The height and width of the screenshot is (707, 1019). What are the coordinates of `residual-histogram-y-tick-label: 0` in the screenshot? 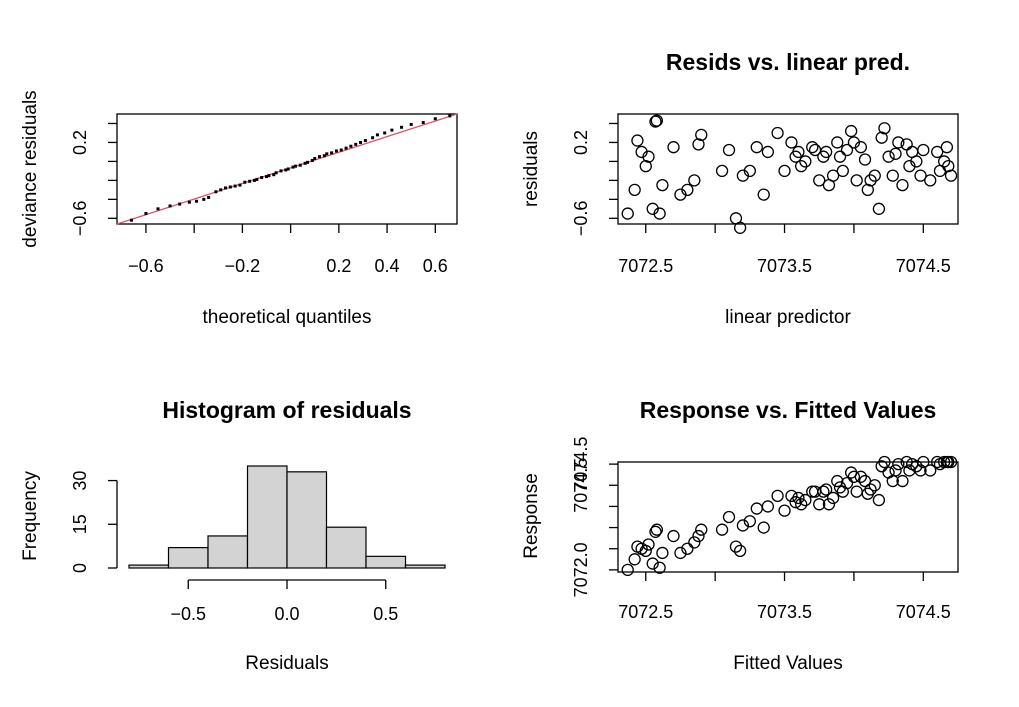 It's located at (80, 568).